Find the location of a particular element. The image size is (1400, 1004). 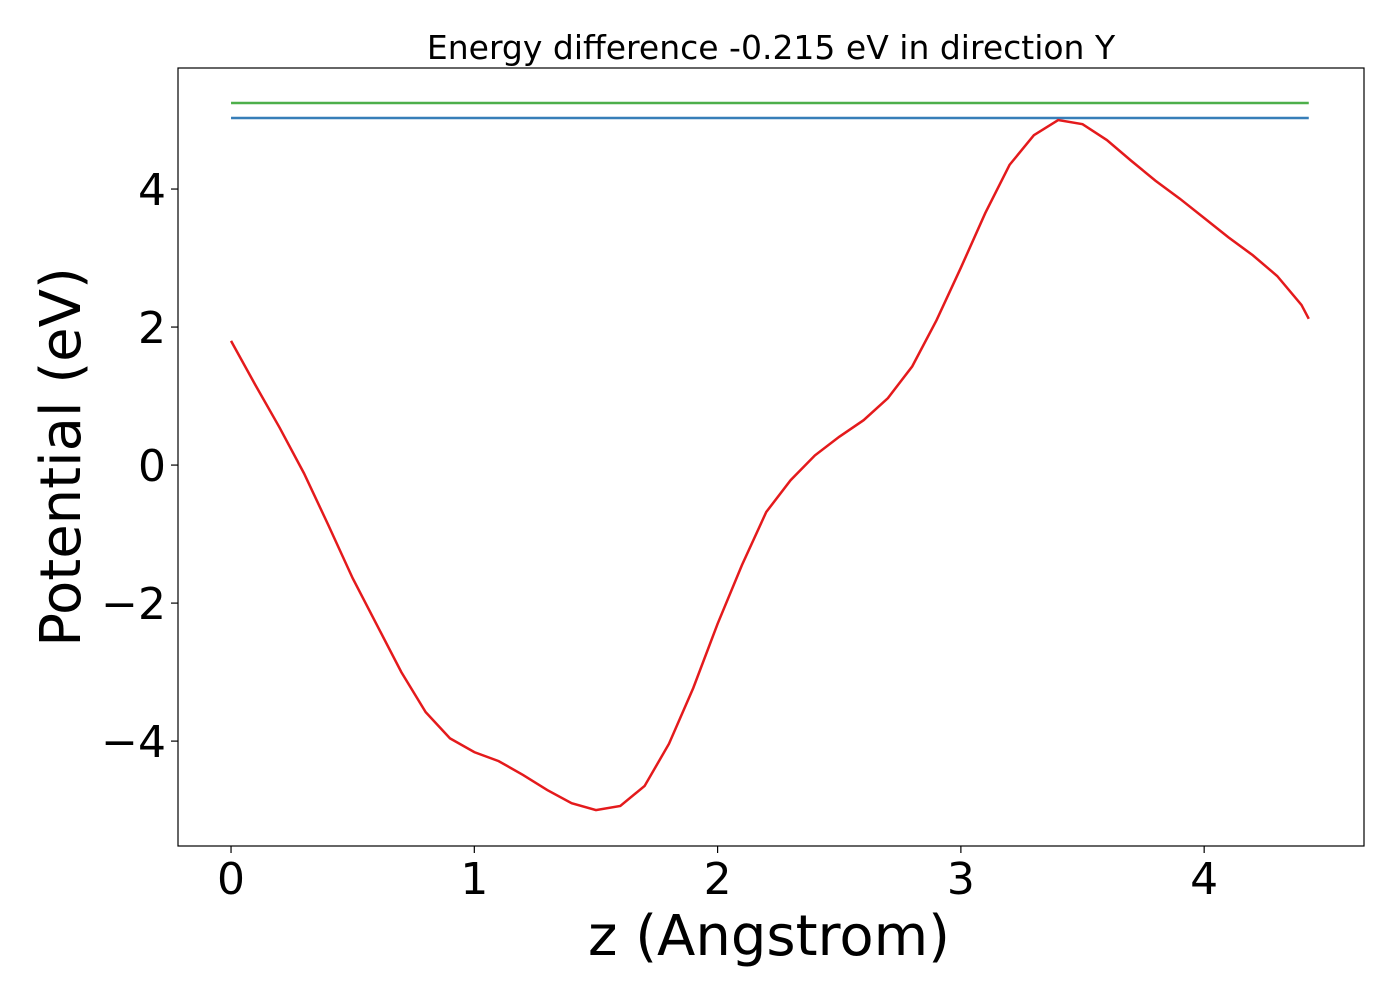

x-axis-label: z (Angstrom) is located at coordinates (769, 936).